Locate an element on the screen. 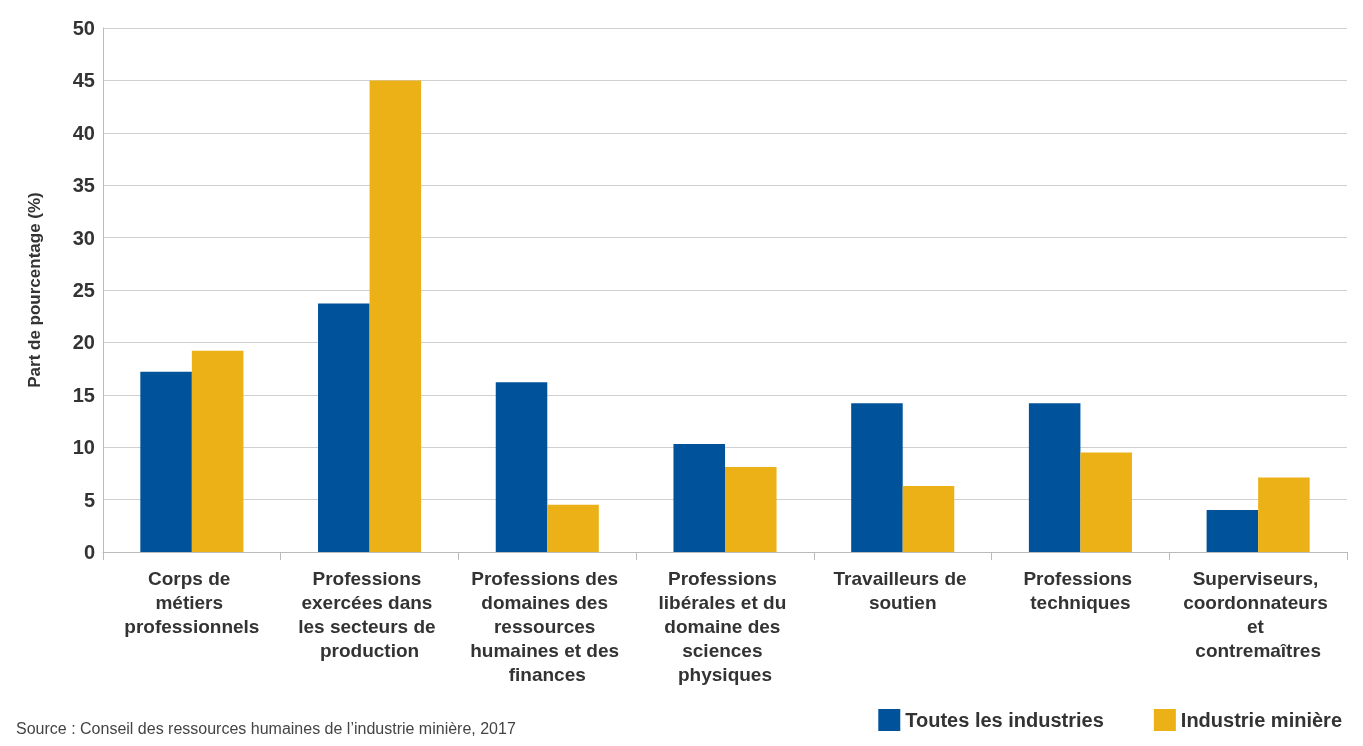 This screenshot has width=1363, height=746. y-tick-label: 0 is located at coordinates (89, 552).